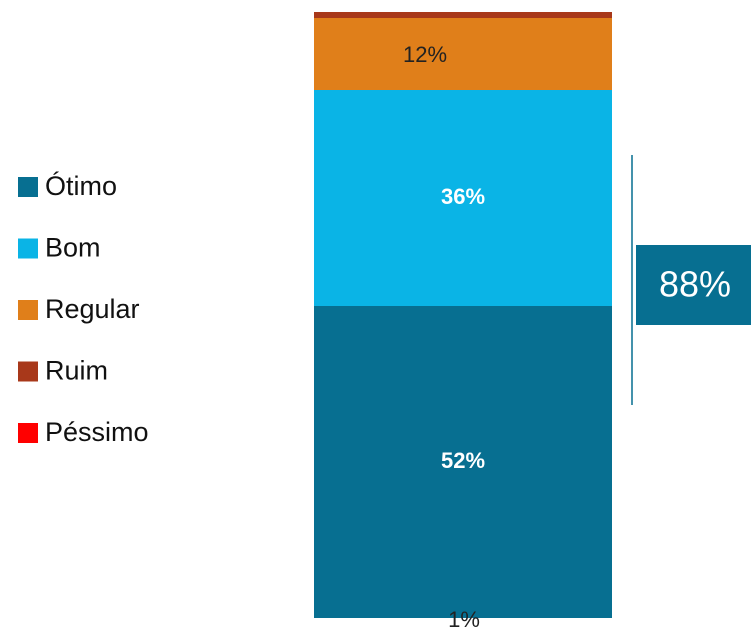 The image size is (751, 629). I want to click on legend-label: Péssimo, so click(97, 432).